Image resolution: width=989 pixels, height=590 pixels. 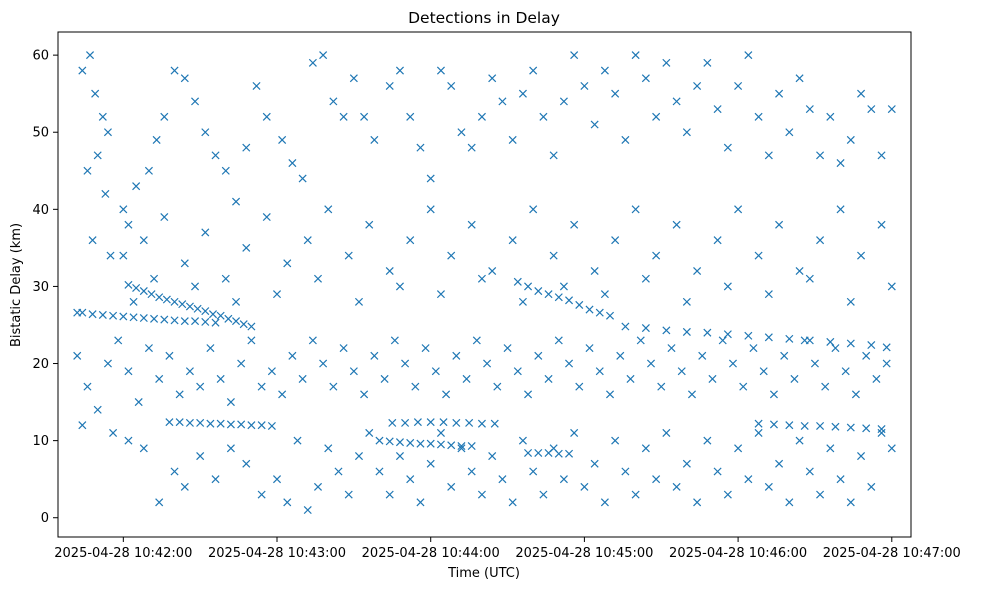 I want to click on x-tick-label: 2025-04-28 10:42:00, so click(x=123, y=553).